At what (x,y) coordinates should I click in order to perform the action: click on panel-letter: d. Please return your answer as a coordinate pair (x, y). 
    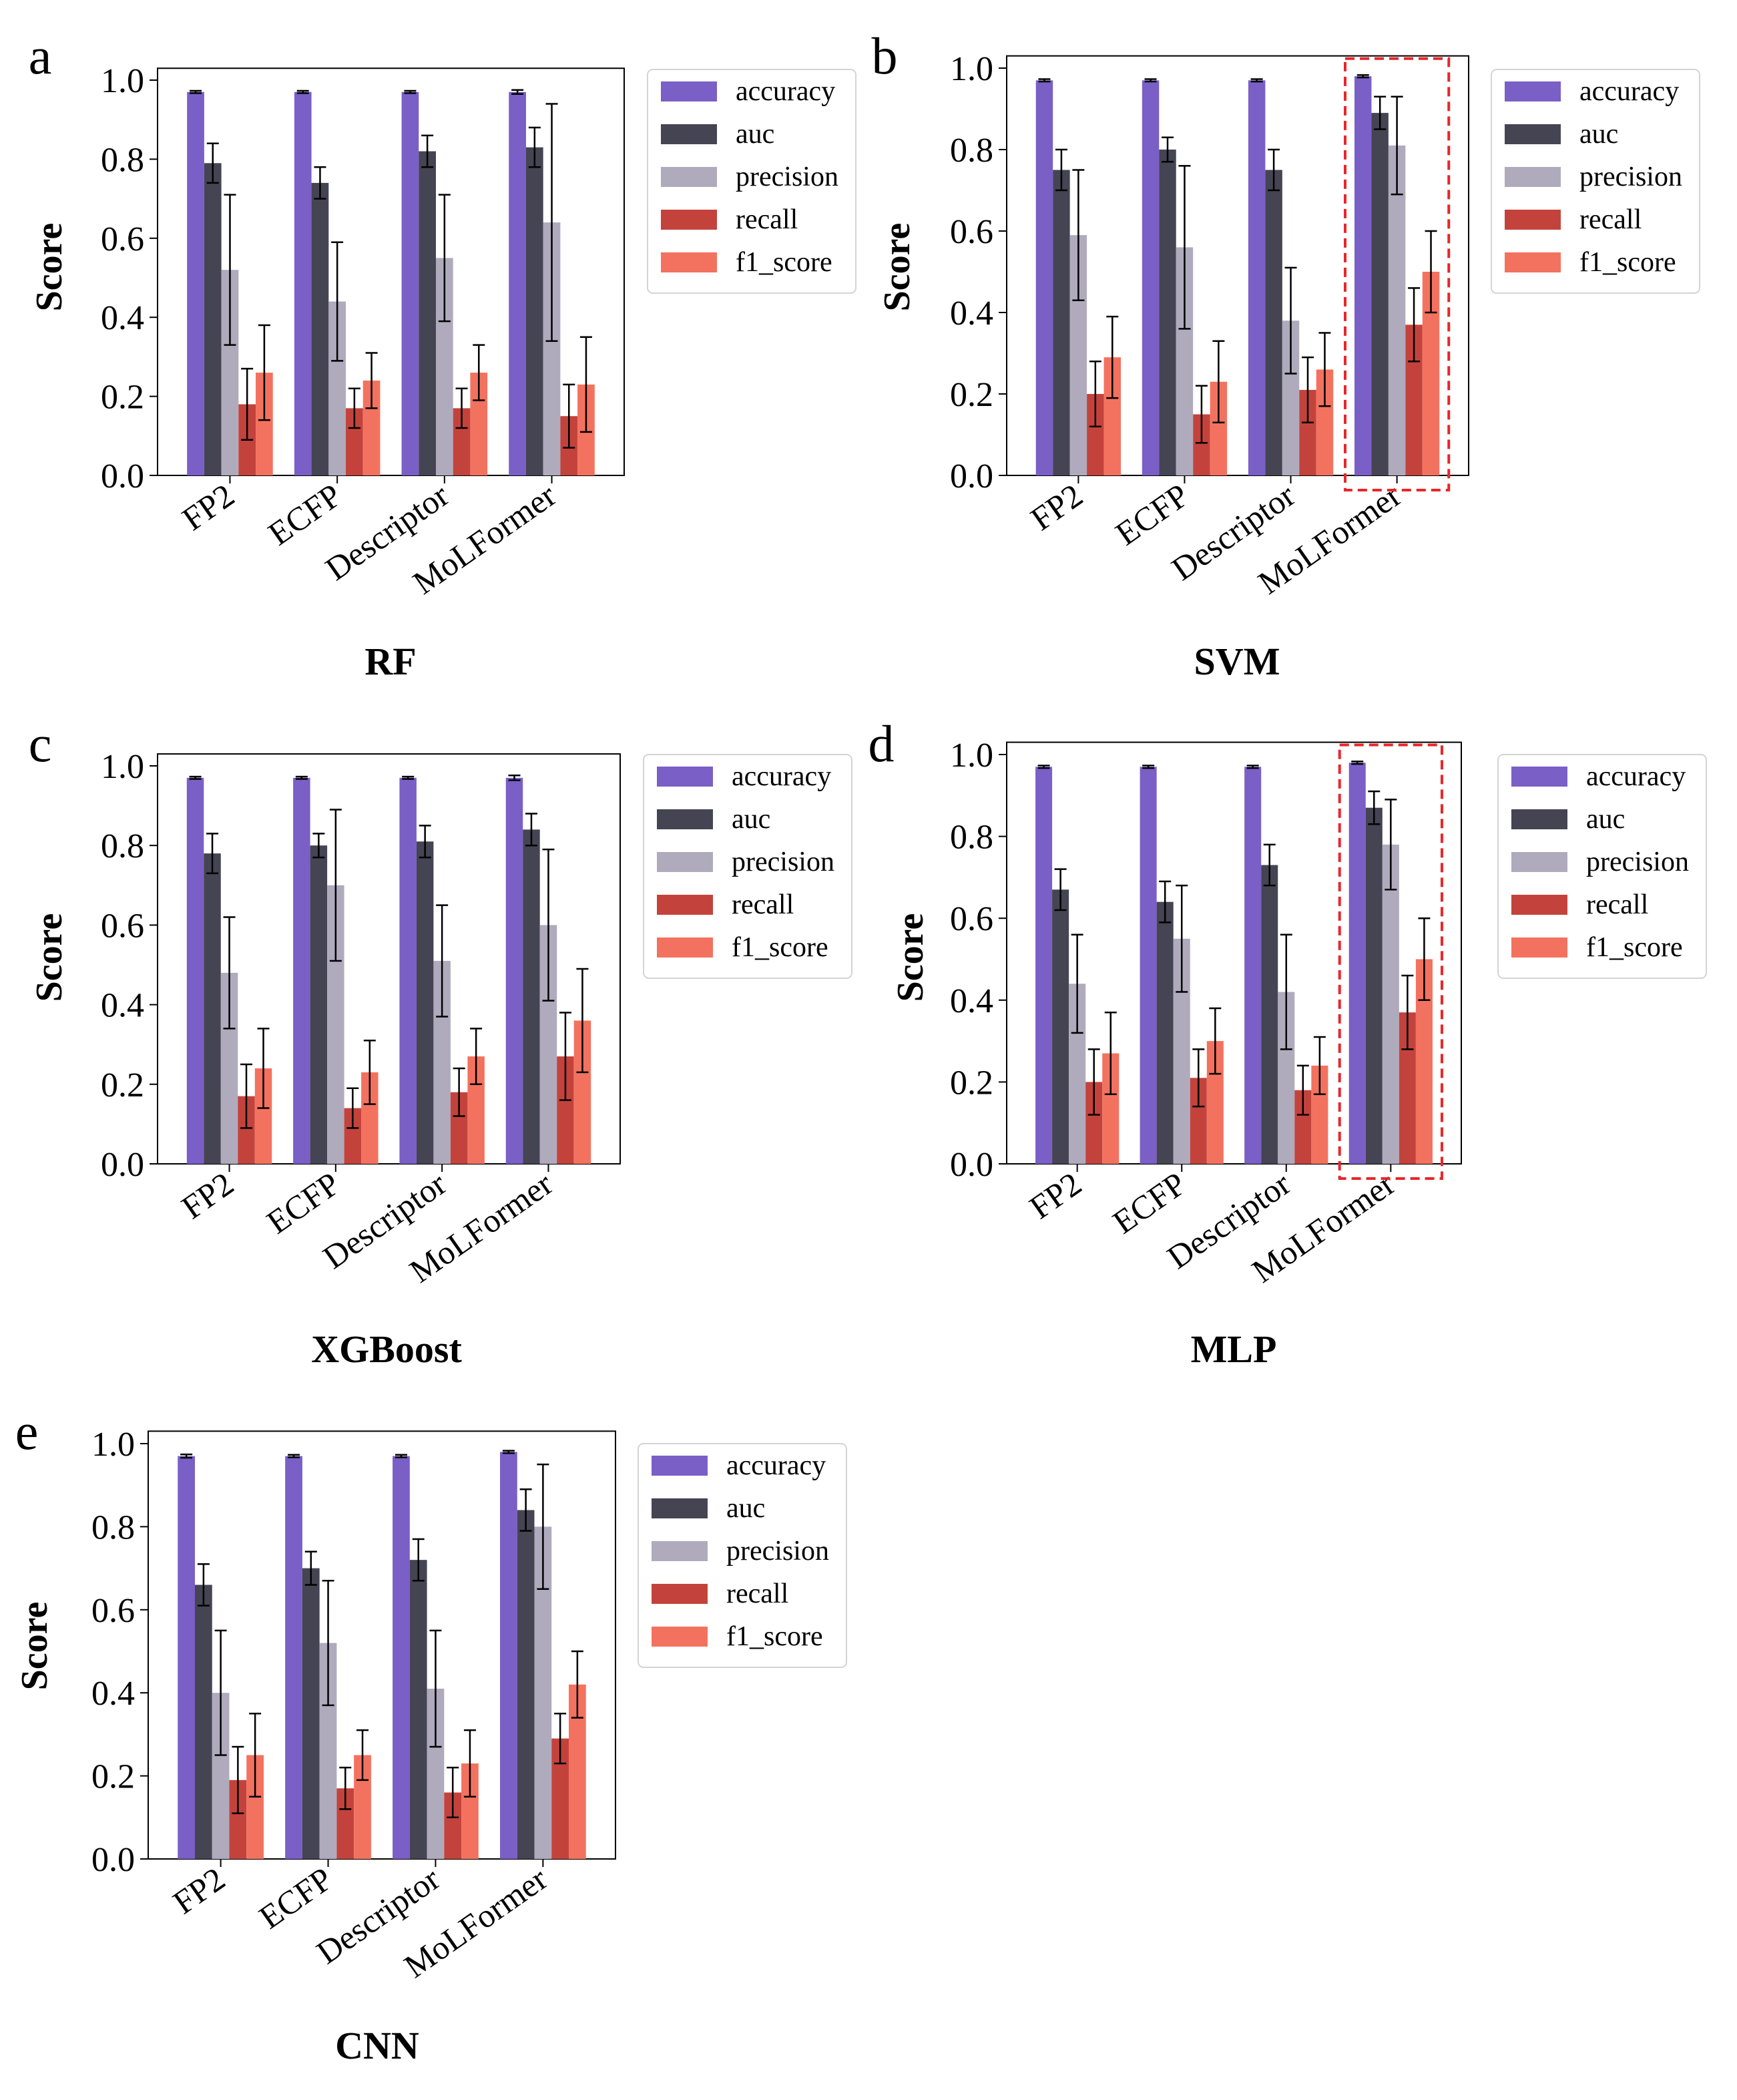
    Looking at the image, I should click on (882, 743).